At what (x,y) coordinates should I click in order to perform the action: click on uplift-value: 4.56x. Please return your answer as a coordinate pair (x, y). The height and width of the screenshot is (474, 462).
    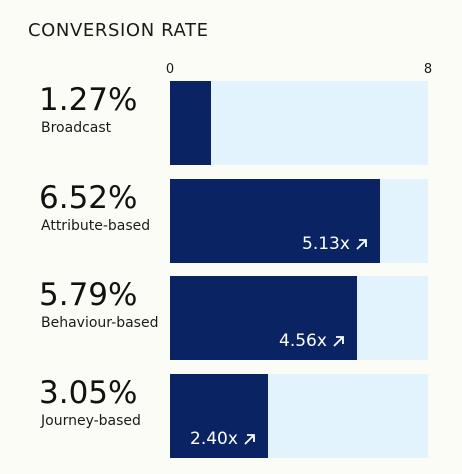
    Looking at the image, I should click on (303, 341).